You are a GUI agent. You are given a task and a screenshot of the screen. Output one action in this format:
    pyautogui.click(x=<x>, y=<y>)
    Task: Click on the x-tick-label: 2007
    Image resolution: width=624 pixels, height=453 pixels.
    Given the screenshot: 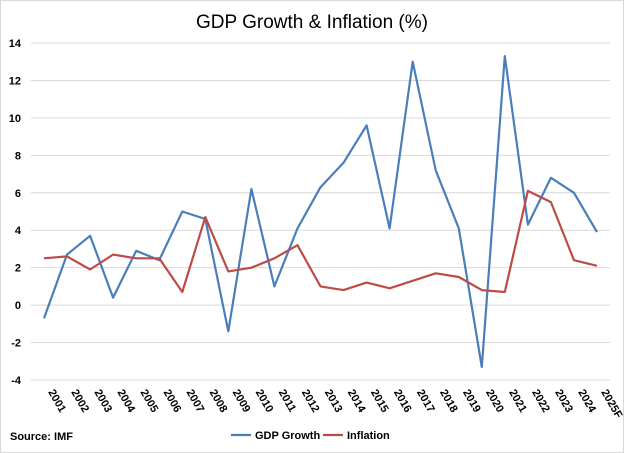 What is the action you would take?
    pyautogui.click(x=195, y=401)
    